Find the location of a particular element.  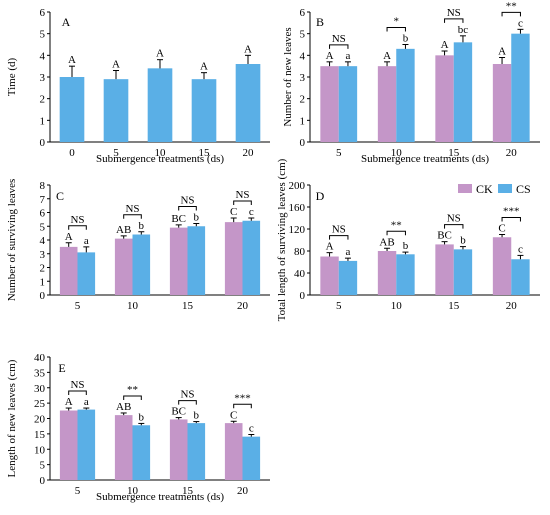

y-tick-label: 80 is located at coordinates (300, 252).